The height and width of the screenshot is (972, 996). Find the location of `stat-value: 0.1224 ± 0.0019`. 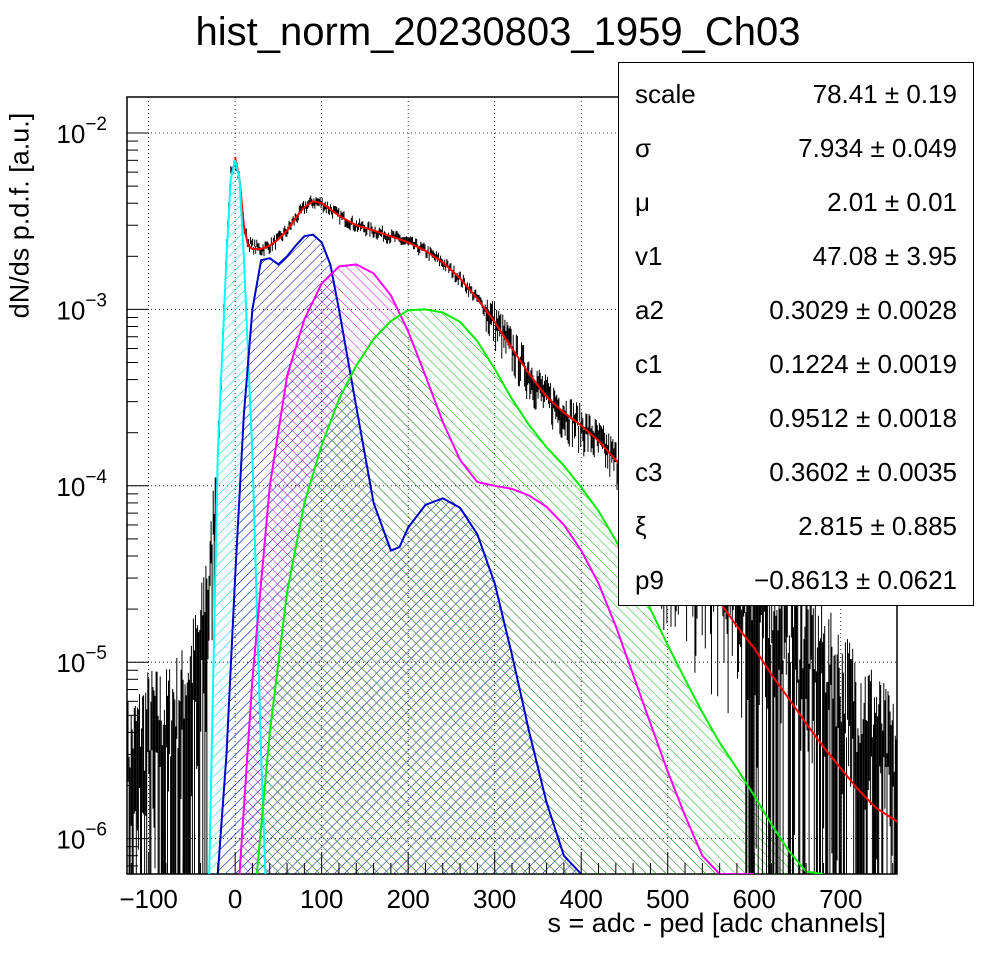

stat-value: 0.1224 ± 0.0019 is located at coordinates (863, 364).